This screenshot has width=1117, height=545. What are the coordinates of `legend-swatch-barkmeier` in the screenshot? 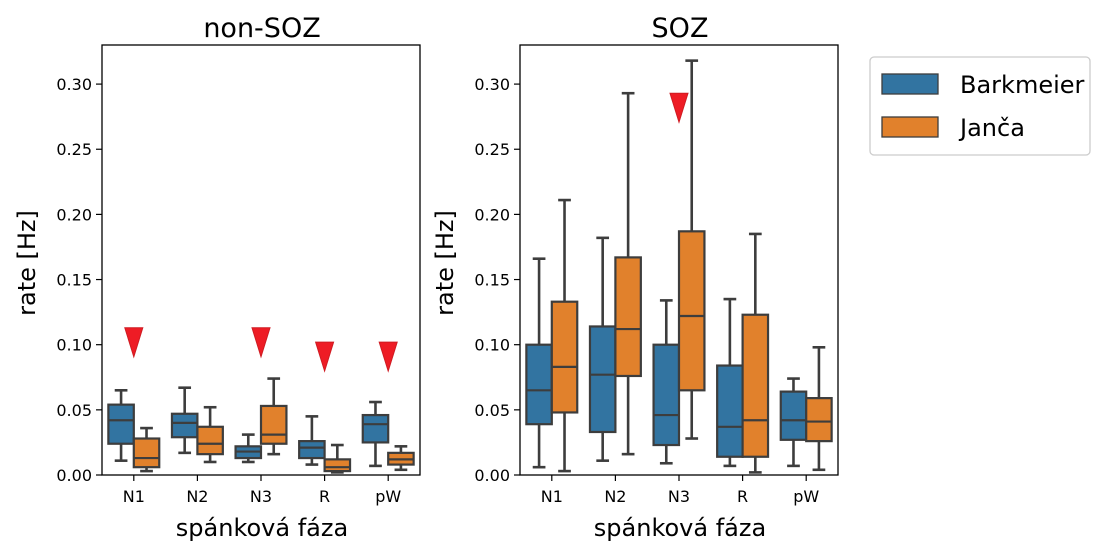 It's located at (910, 84).